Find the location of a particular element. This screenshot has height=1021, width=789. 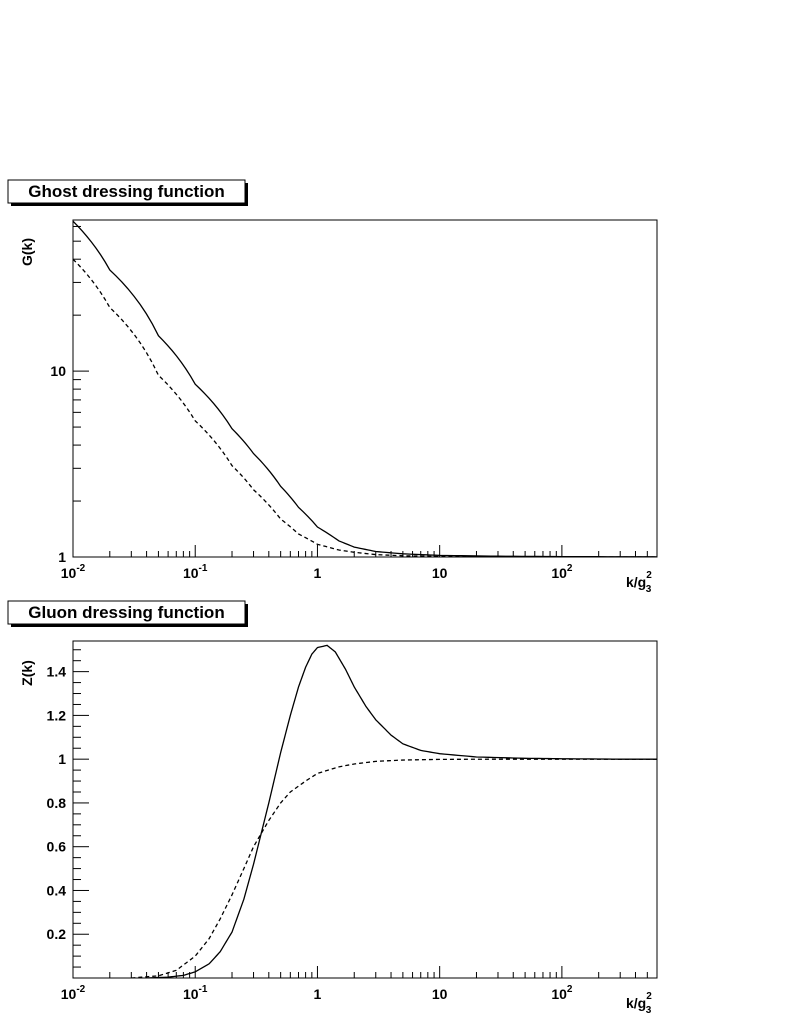

y-tick-label: 0.8 is located at coordinates (57, 803).